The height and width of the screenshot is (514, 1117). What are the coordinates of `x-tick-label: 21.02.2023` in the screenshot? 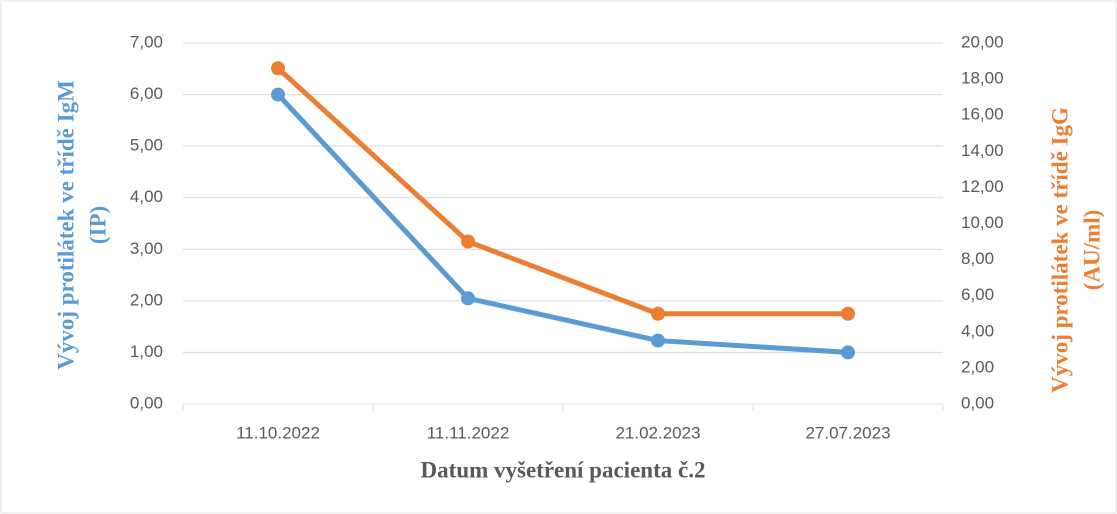 It's located at (657, 432).